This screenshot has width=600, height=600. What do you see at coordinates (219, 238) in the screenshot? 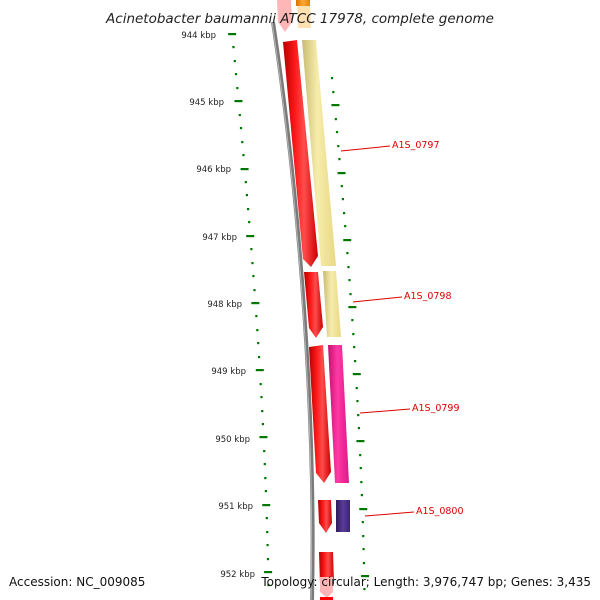
I see `tick-label: 947 kbp` at bounding box center [219, 238].